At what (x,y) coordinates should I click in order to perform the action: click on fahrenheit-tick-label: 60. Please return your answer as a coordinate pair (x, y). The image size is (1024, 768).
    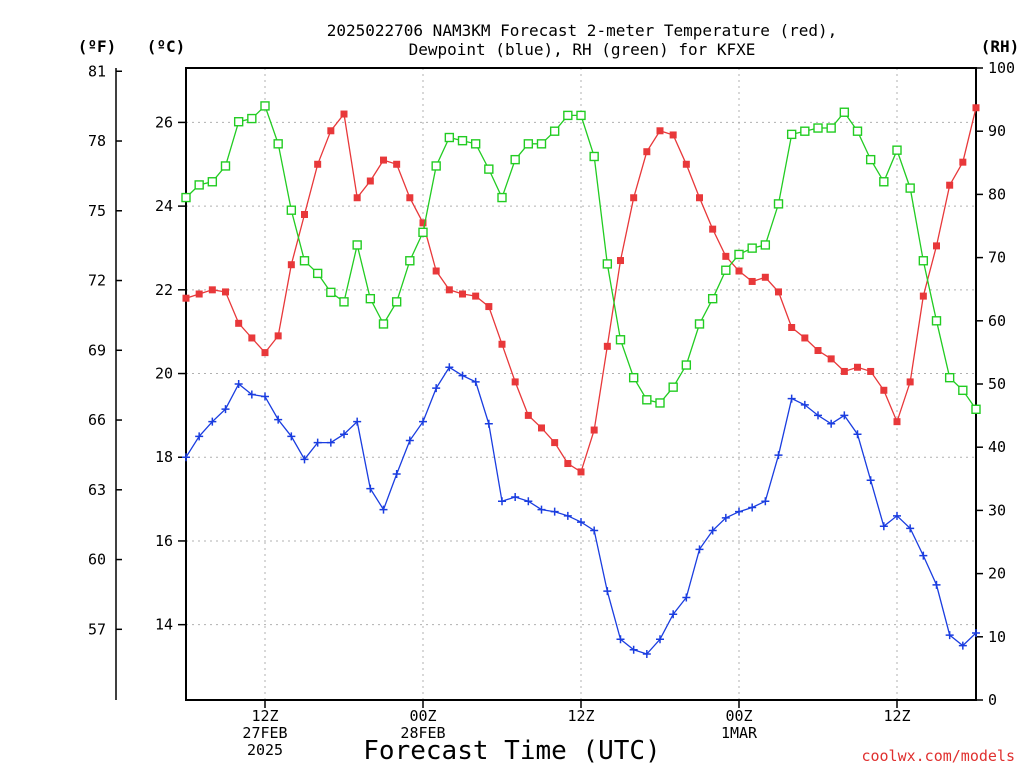
    Looking at the image, I should click on (97, 560).